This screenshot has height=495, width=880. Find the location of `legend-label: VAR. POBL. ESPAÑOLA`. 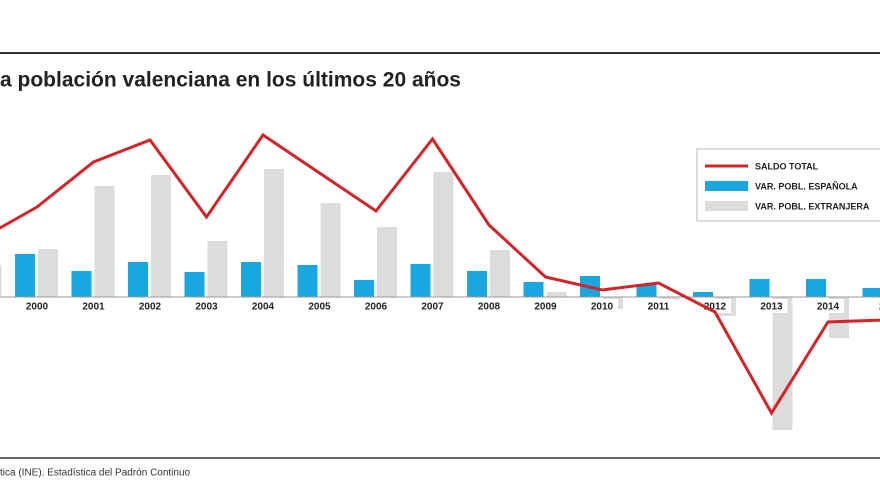

legend-label: VAR. POBL. ESPAÑOLA is located at coordinates (806, 186).